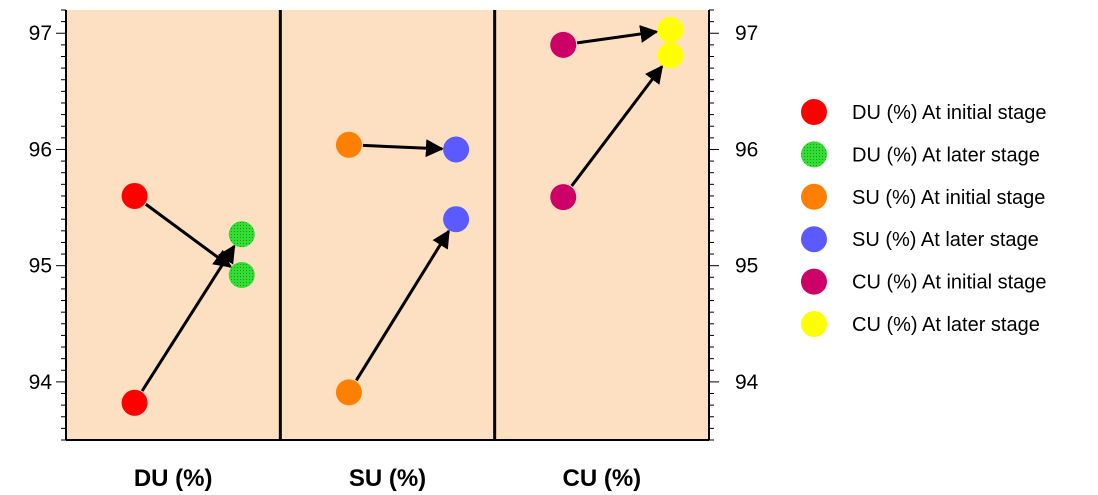 This screenshot has width=1098, height=495. I want to click on y-tick-label-left: 94, so click(41, 382).